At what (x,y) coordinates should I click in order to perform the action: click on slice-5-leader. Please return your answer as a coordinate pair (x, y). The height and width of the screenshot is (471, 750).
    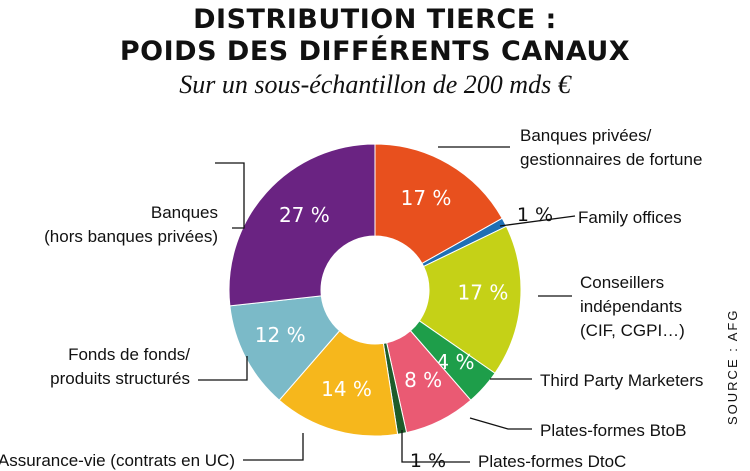
    Looking at the image, I should click on (435, 446).